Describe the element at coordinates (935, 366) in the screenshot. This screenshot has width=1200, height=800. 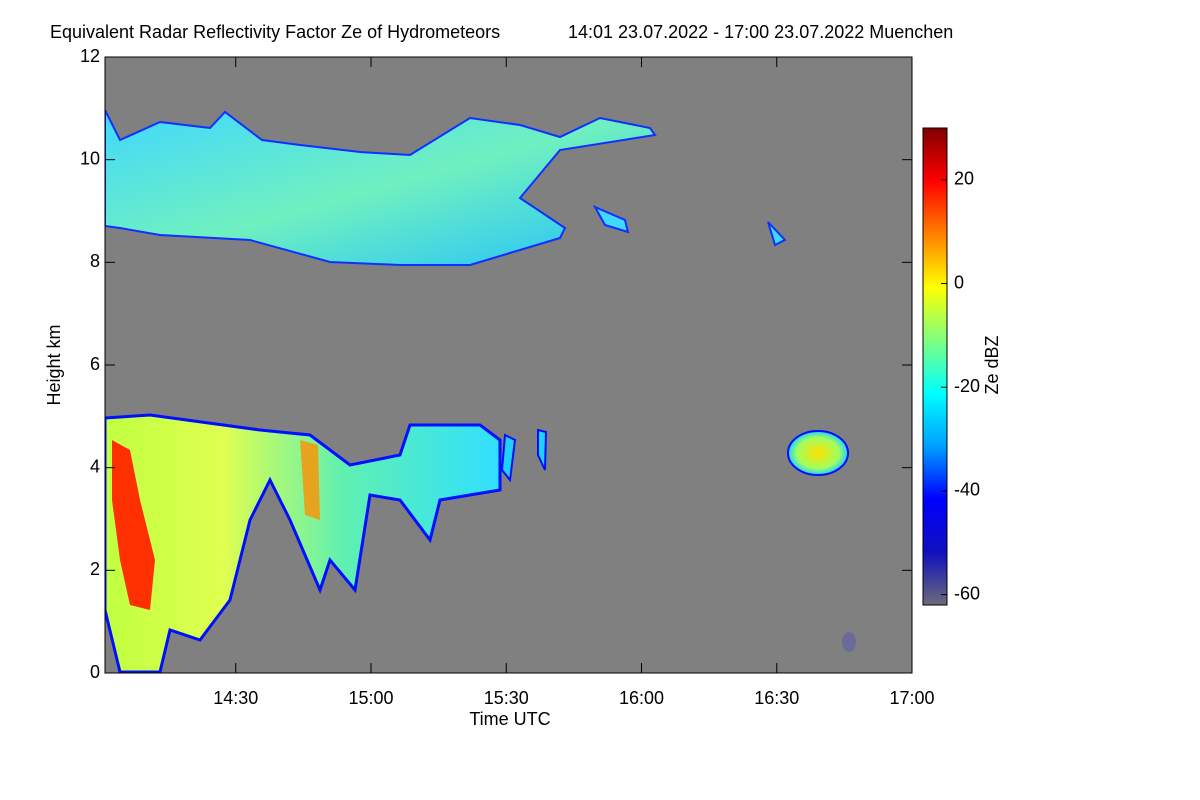
I see `colorbar` at that location.